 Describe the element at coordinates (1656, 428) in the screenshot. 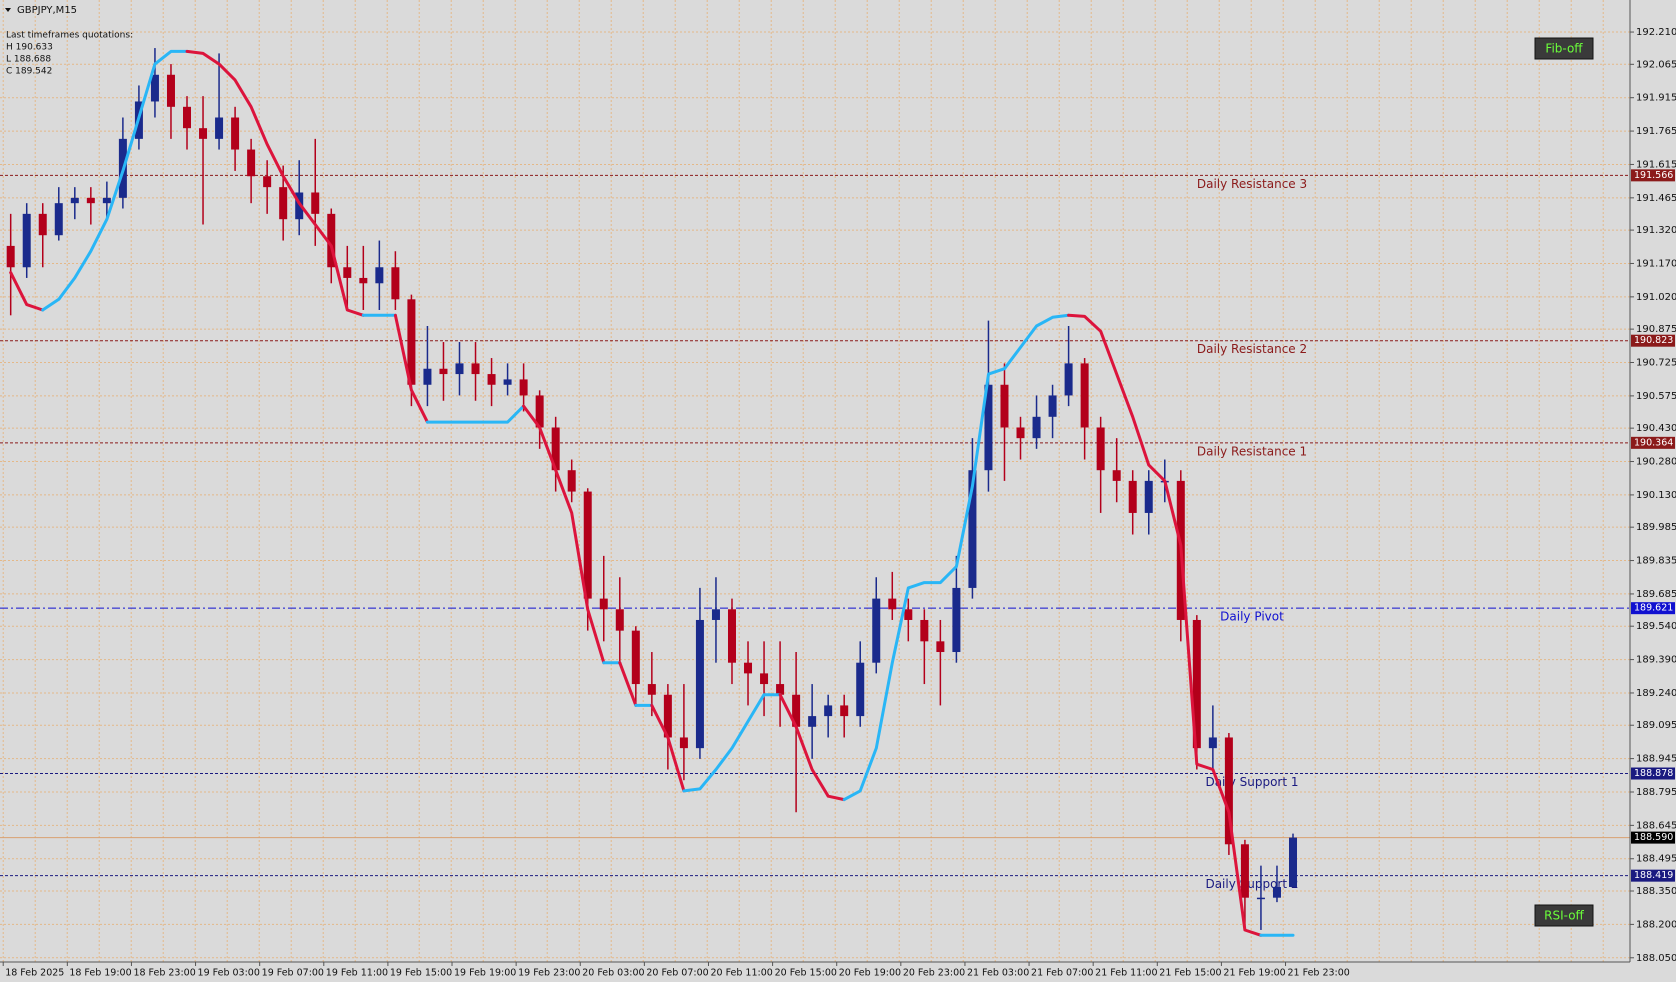

I see `y-tick-label: 190.430` at that location.